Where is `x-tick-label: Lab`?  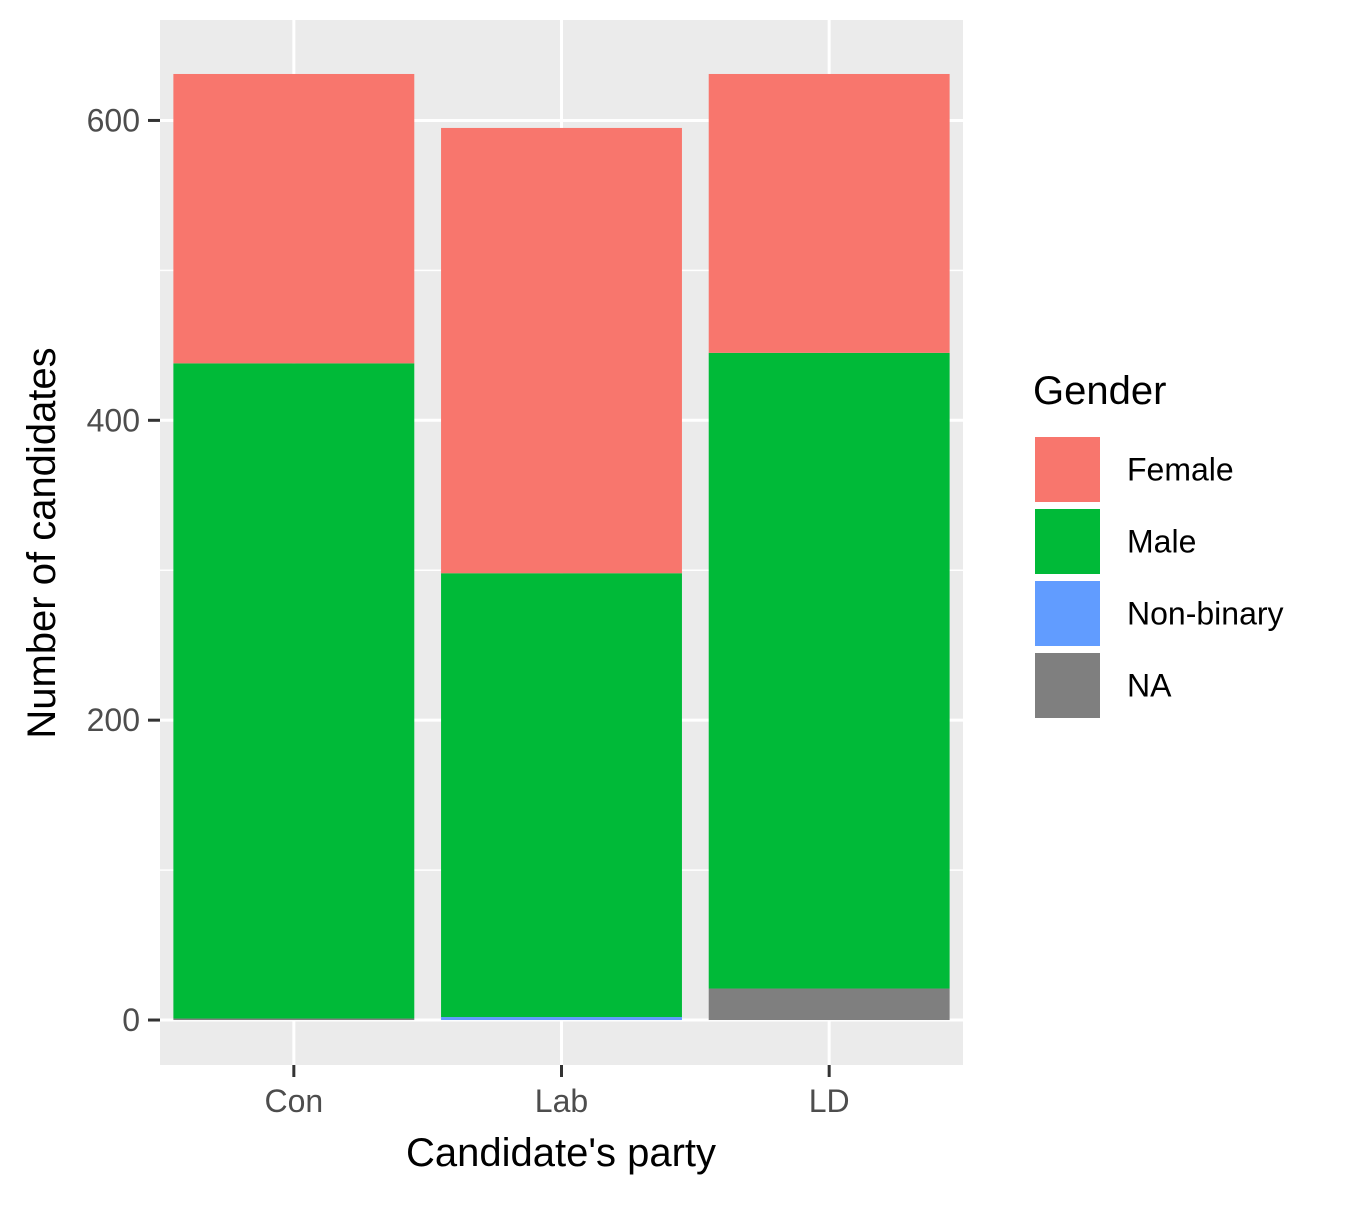
x-tick-label: Lab is located at coordinates (561, 1101).